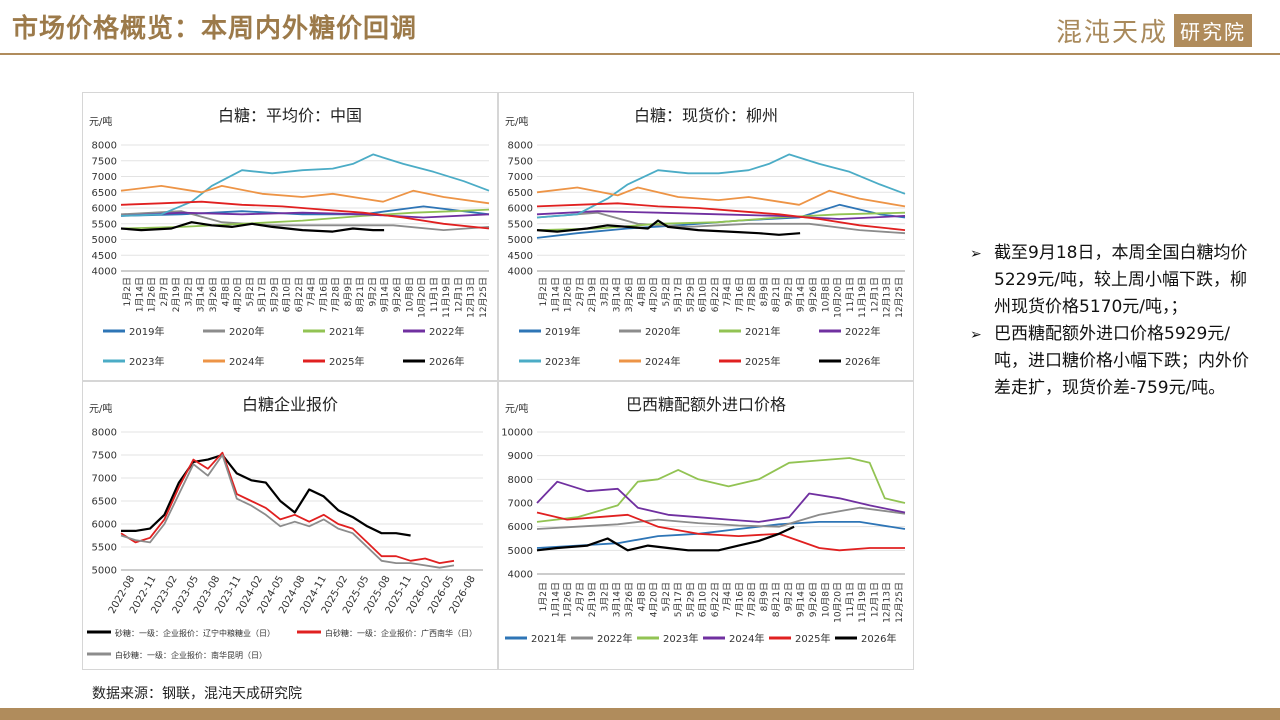  Describe the element at coordinates (520, 209) in the screenshot. I see `y-tick-label: 6000` at that location.